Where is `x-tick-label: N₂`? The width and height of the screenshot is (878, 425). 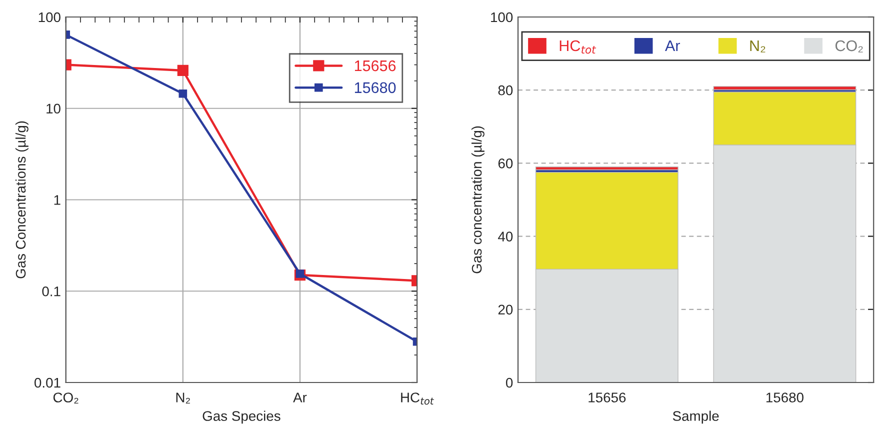
x-tick-label: N₂ is located at coordinates (183, 398).